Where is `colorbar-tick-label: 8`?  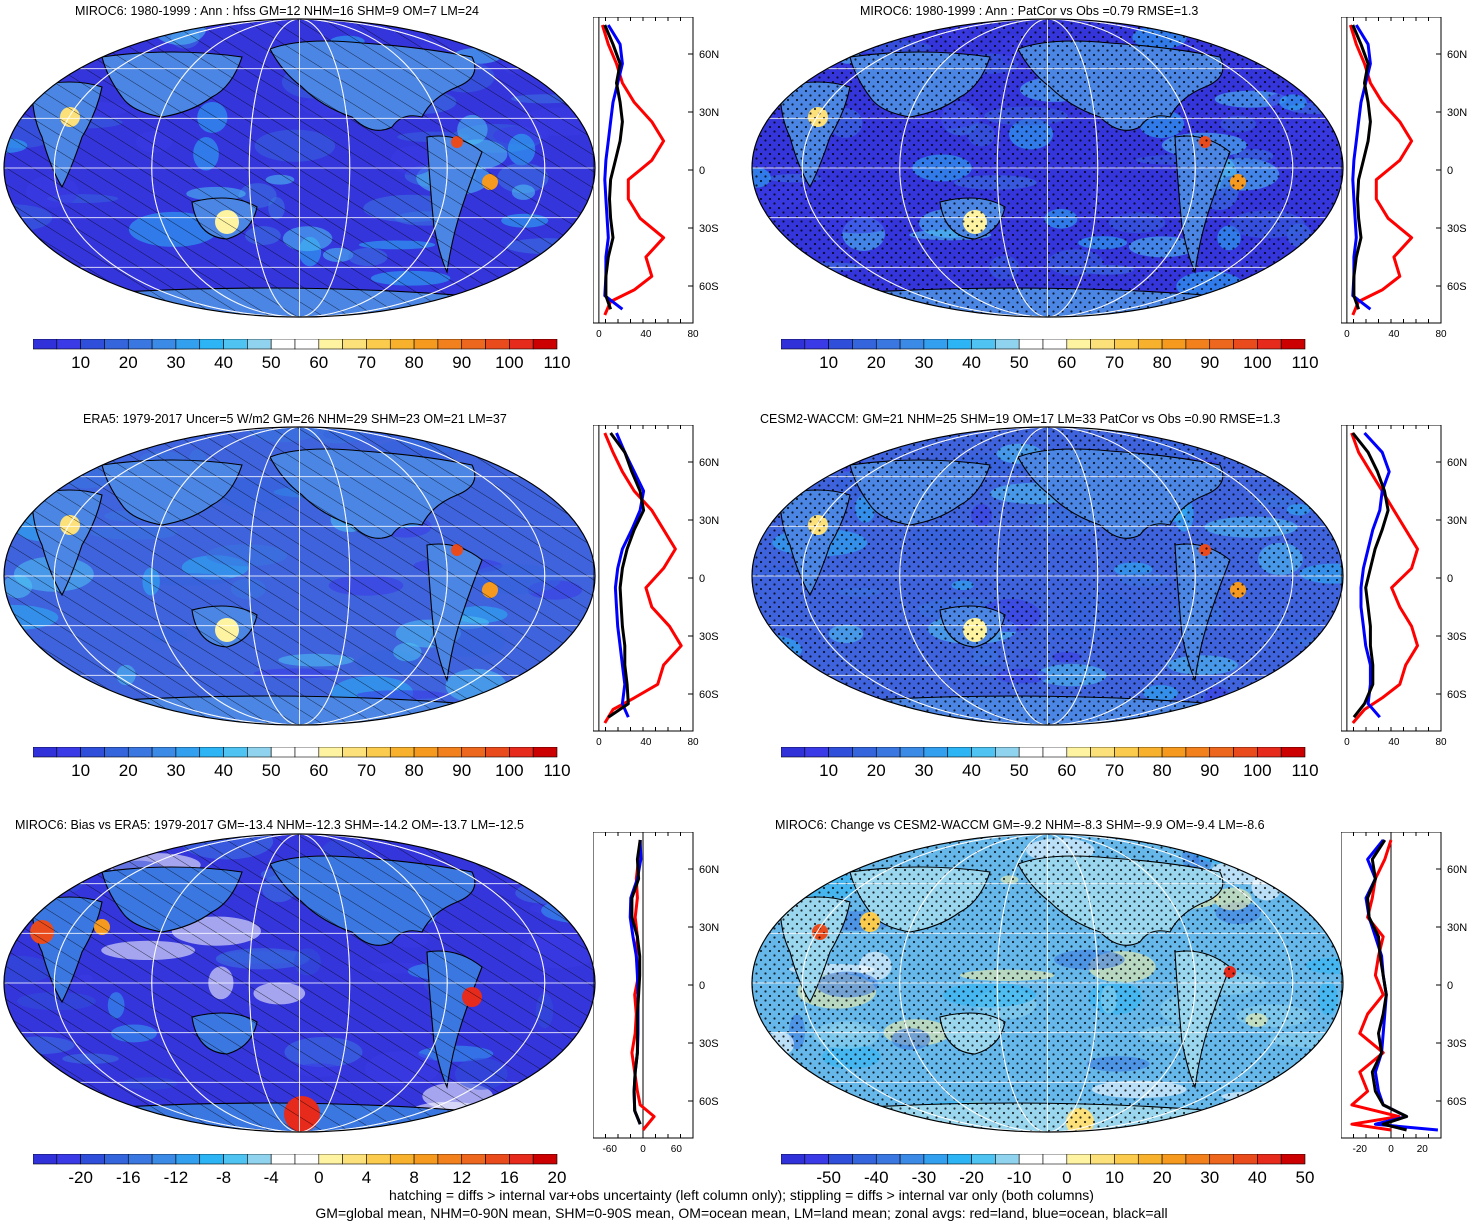
colorbar-tick-label: 8 is located at coordinates (413, 1177).